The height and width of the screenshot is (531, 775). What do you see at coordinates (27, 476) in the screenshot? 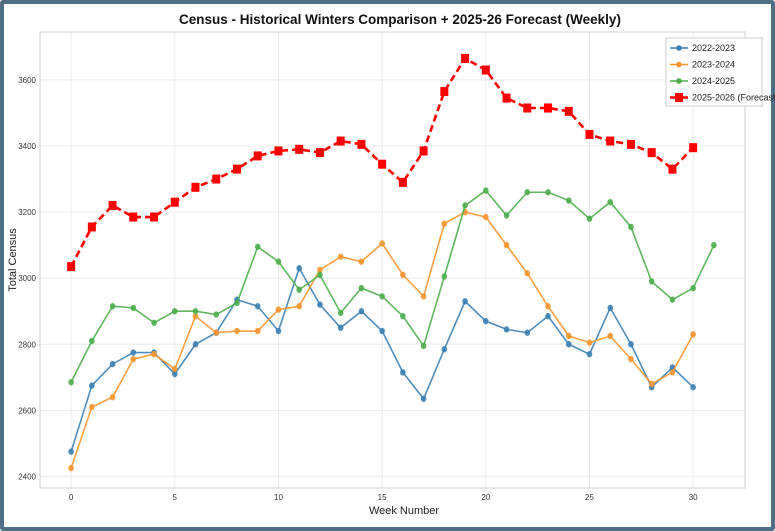
I see `y-tick-label: 2400` at bounding box center [27, 476].